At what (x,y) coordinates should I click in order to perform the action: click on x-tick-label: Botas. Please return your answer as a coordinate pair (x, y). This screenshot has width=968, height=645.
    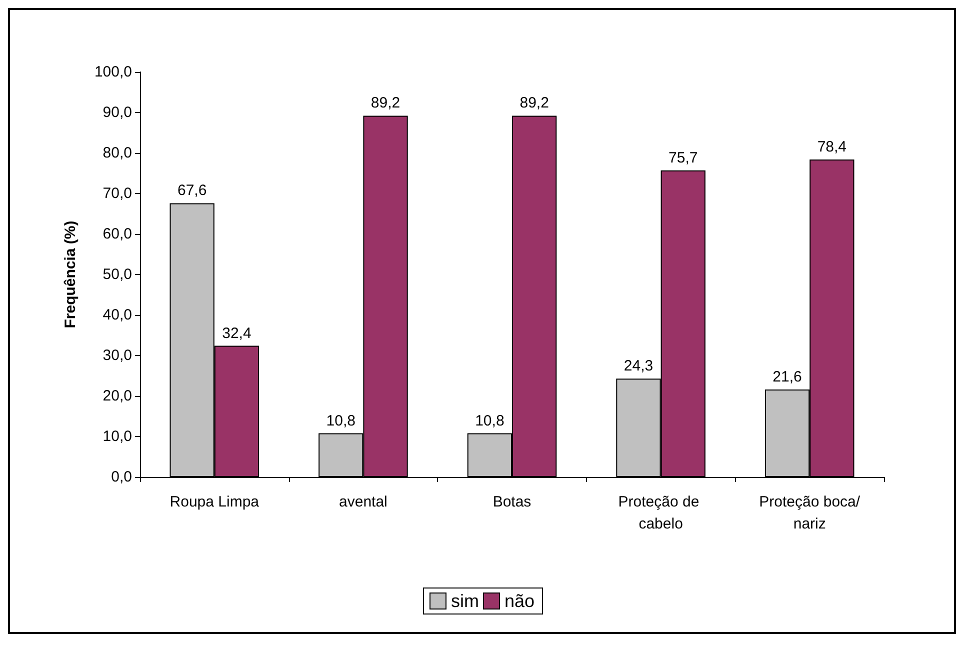
    Looking at the image, I should click on (512, 502).